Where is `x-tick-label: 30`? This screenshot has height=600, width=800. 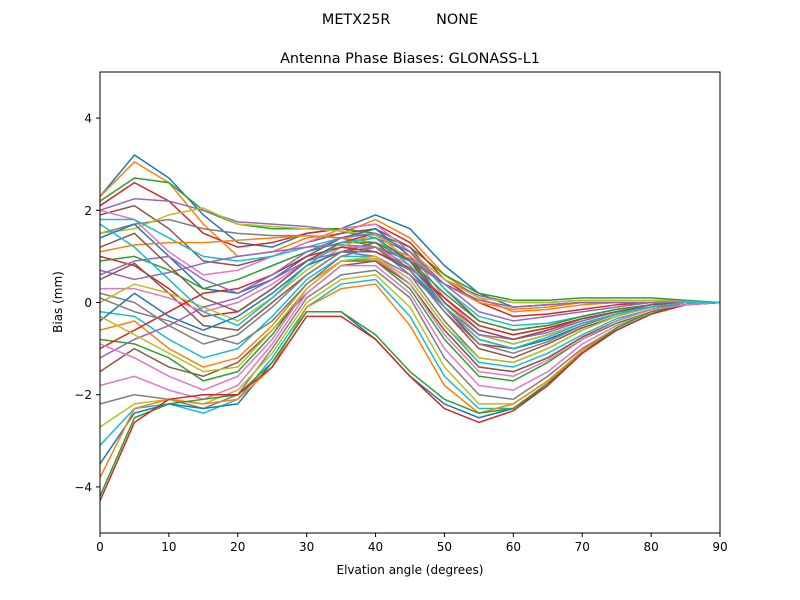 x-tick-label: 30 is located at coordinates (306, 547).